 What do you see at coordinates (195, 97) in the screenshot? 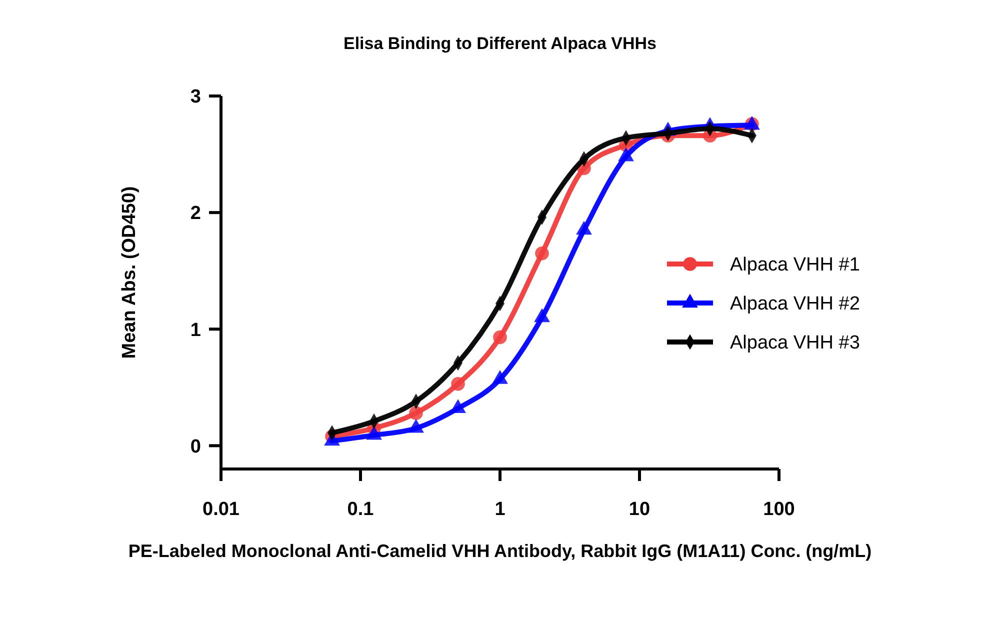
I see `y-tick-label: 3` at bounding box center [195, 97].